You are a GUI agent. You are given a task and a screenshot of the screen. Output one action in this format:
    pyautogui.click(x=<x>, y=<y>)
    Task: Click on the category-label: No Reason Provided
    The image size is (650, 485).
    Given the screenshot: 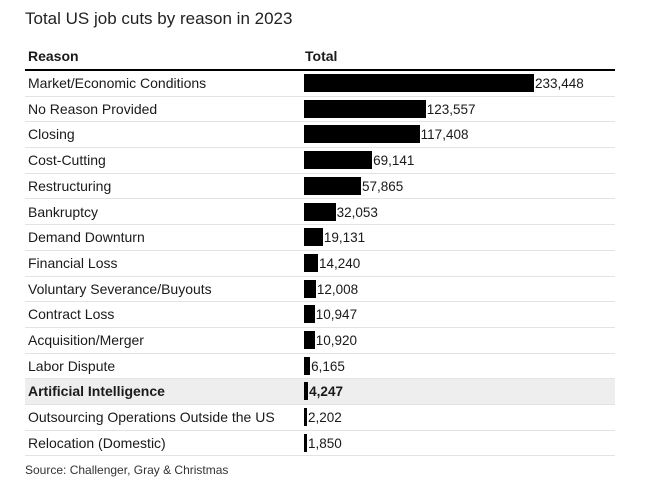 What is the action you would take?
    pyautogui.click(x=93, y=108)
    